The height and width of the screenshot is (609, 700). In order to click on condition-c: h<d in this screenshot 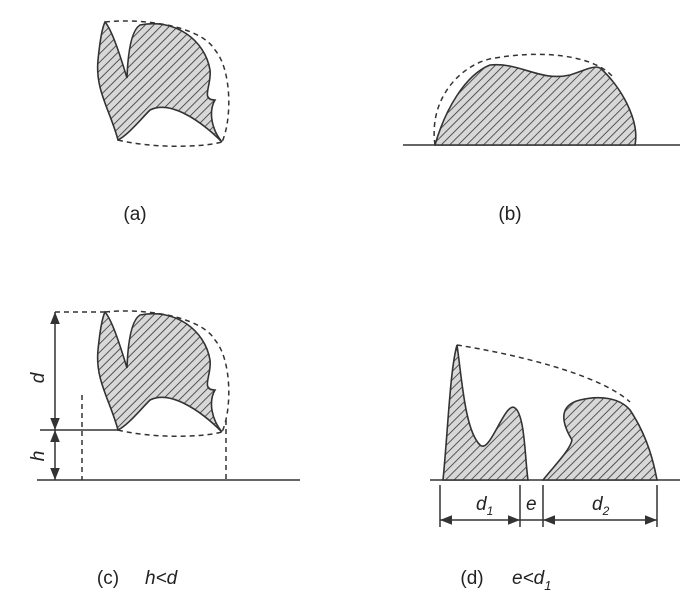, I will do `click(162, 578)`.